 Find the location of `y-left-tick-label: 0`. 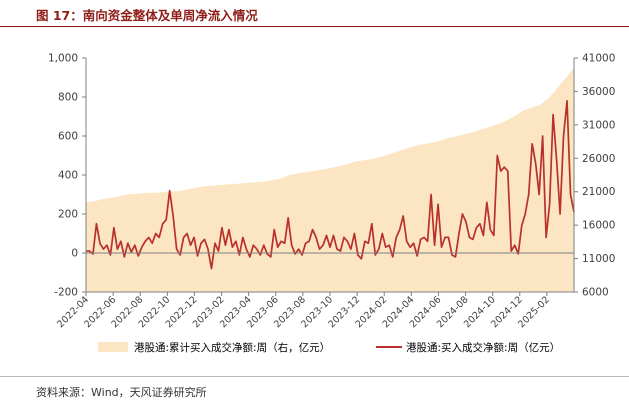

y-left-tick-label: 0 is located at coordinates (74, 254).